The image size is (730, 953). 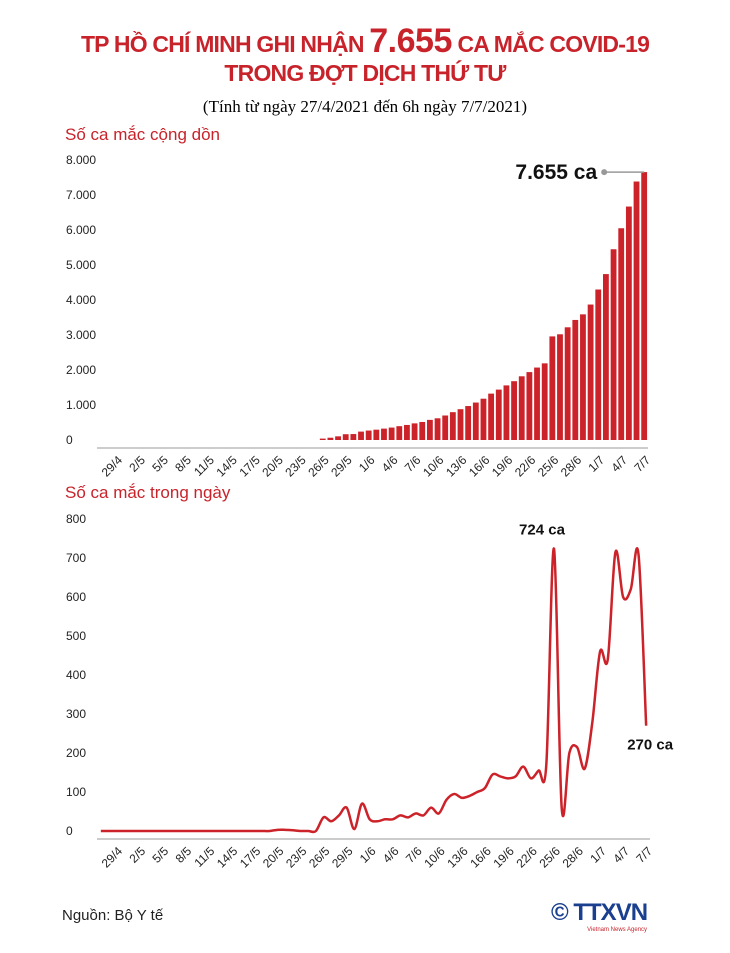 I want to click on y-tick-label: 2.000, so click(x=81, y=370).